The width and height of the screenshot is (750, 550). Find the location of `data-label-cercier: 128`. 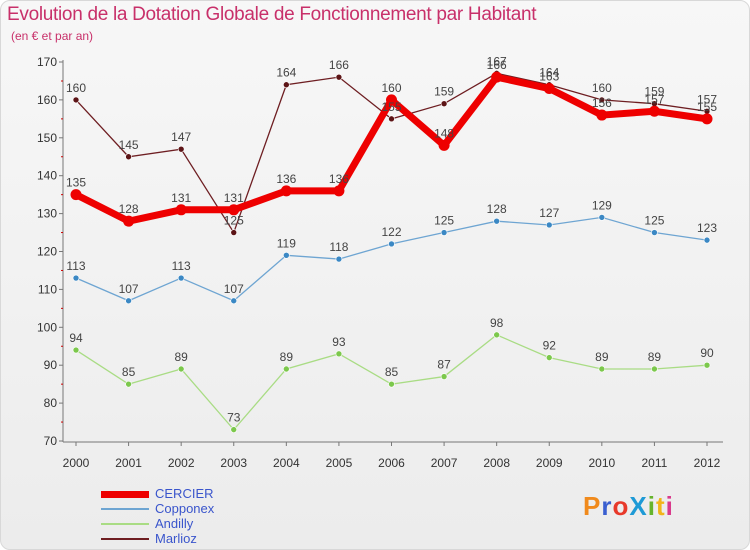

data-label-cercier: 128 is located at coordinates (129, 209).